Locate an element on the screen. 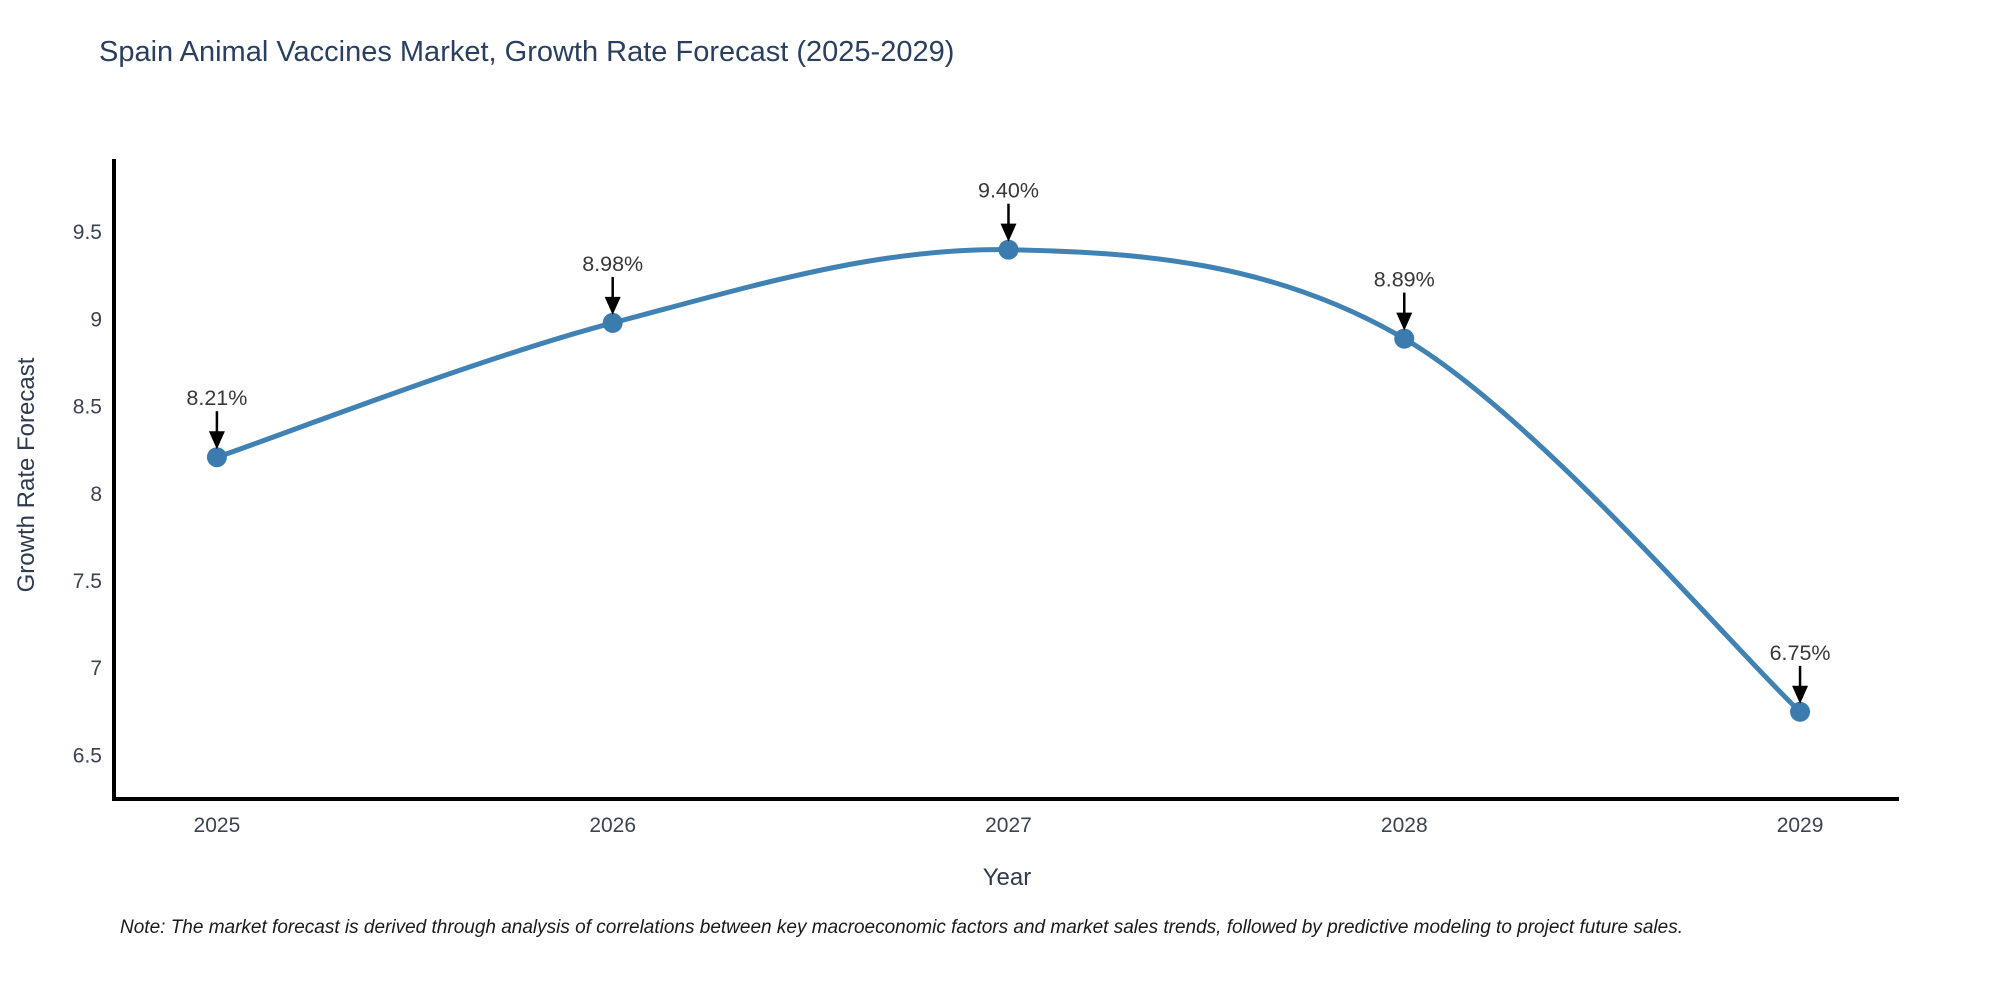 This screenshot has height=1000, width=2000. x-tick-label: 2026 is located at coordinates (612, 825).